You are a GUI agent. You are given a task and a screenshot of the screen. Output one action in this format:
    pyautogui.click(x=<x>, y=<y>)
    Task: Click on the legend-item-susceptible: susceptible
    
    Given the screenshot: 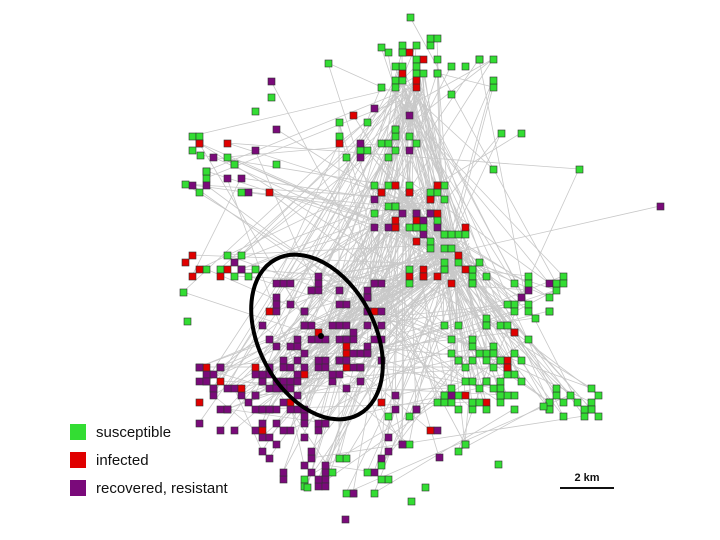 What is the action you would take?
    pyautogui.click(x=149, y=432)
    